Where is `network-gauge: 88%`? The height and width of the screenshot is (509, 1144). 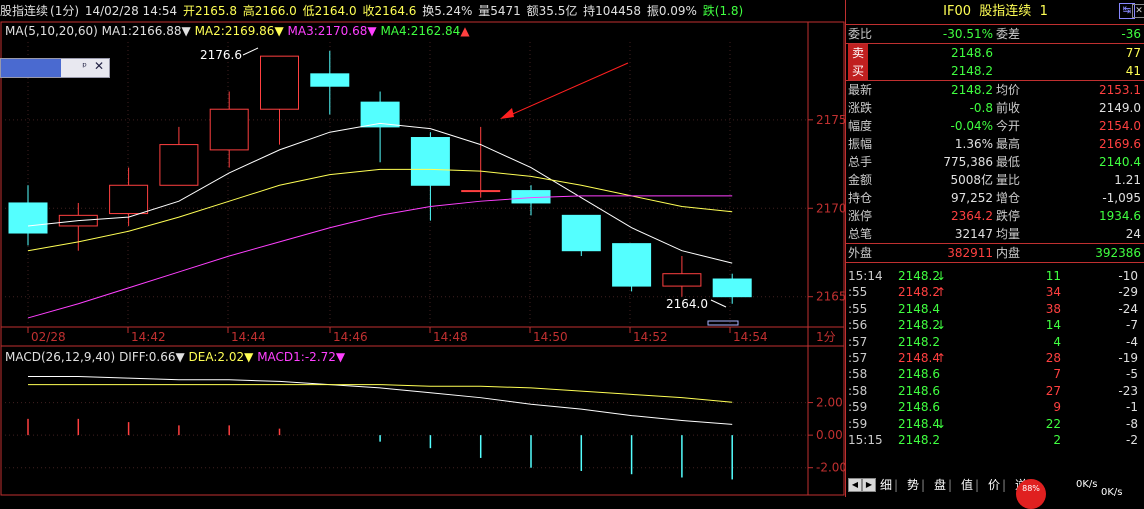
network-gauge: 88% is located at coordinates (1031, 494).